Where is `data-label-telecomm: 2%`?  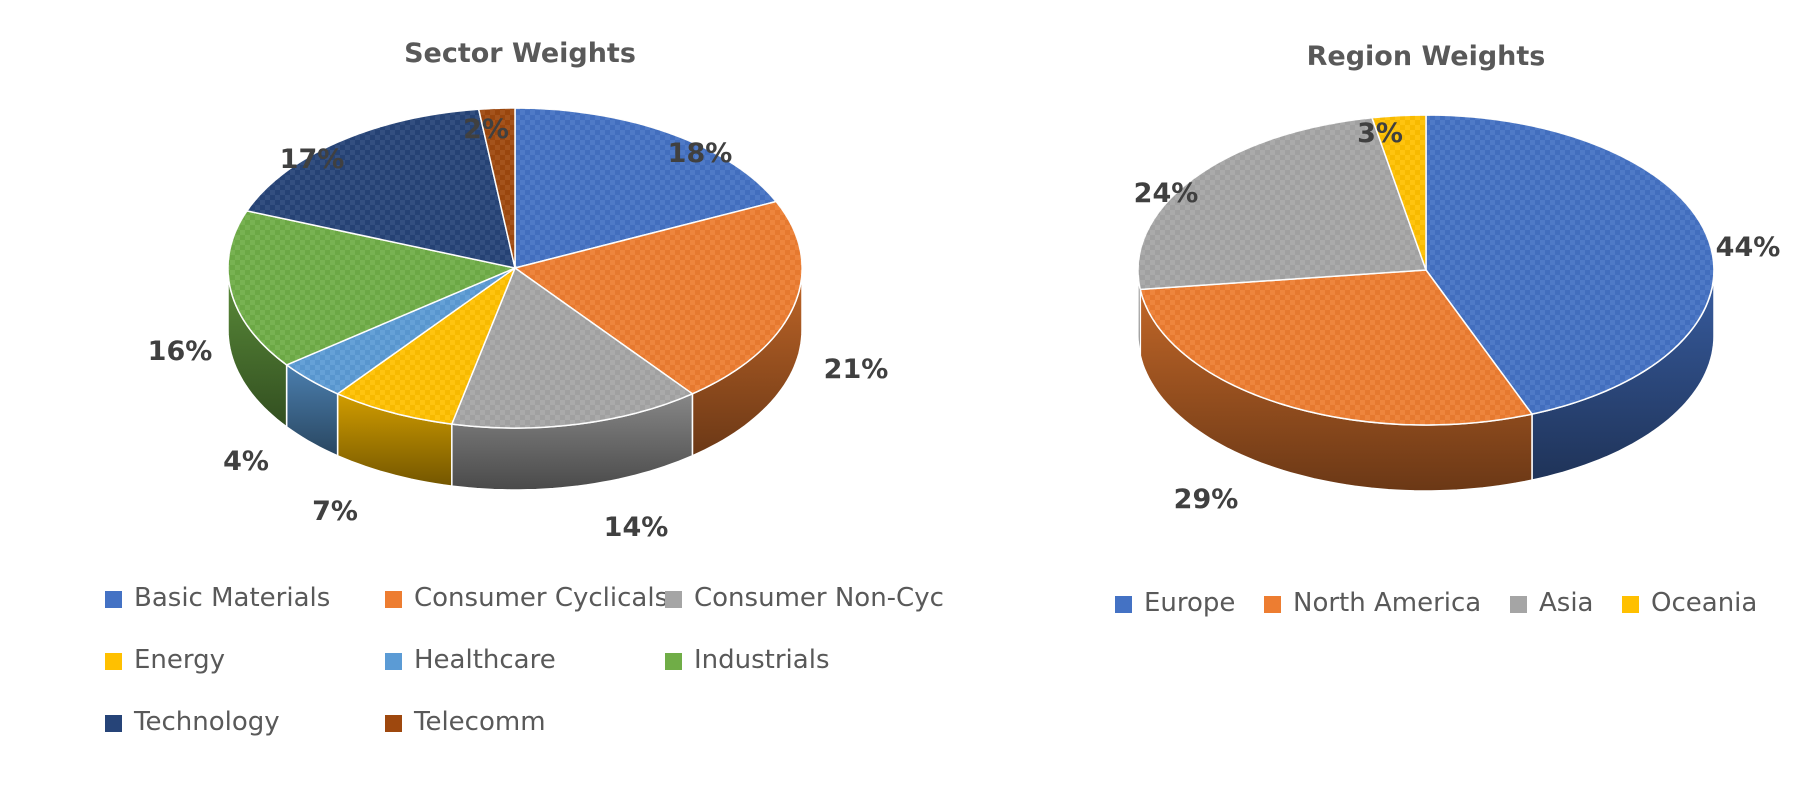 data-label-telecomm: 2% is located at coordinates (486, 129).